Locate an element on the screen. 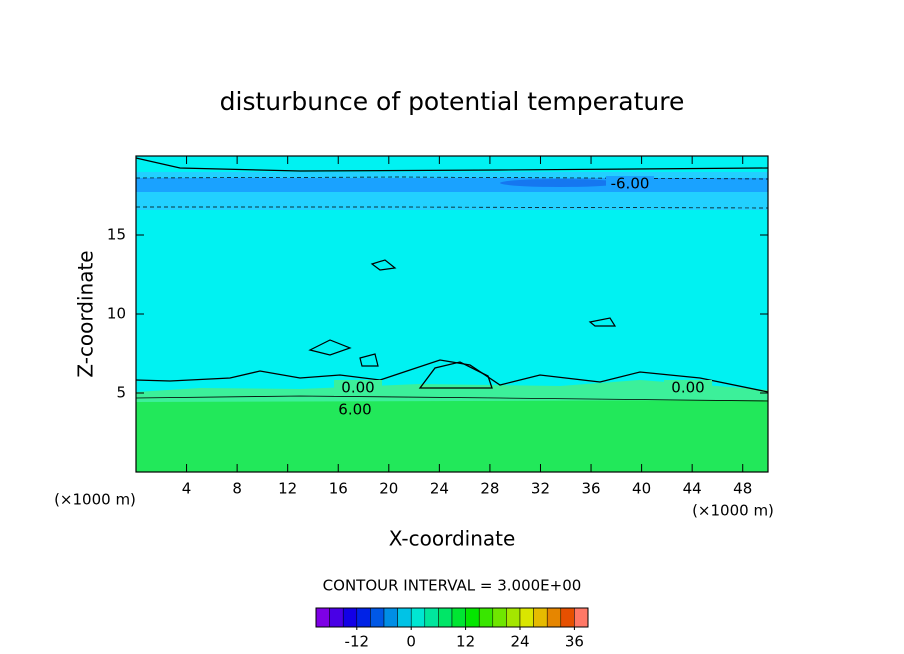  colorbar-frame is located at coordinates (452, 617).